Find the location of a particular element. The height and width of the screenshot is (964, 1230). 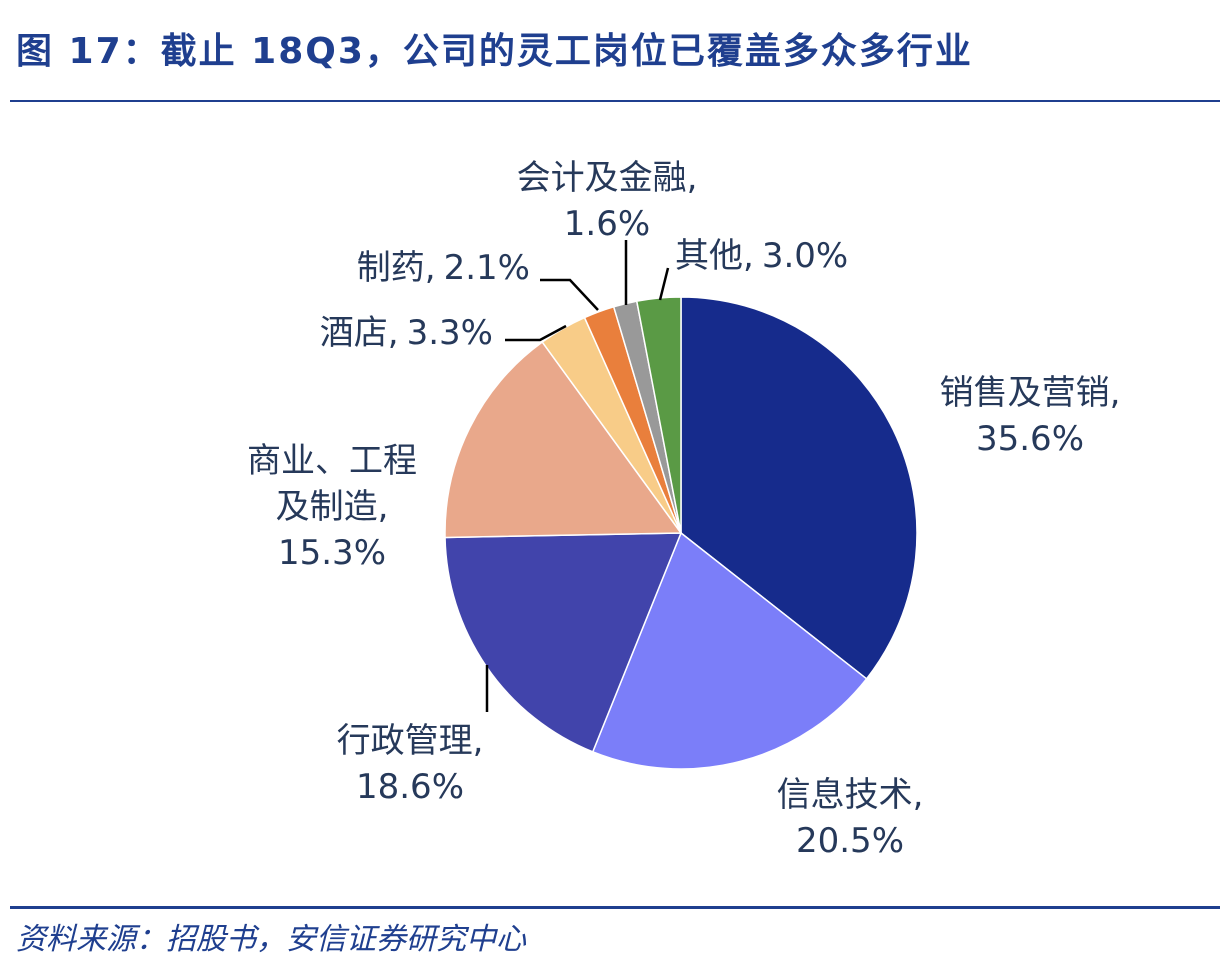

value-label: 35.6% is located at coordinates (1029, 439).